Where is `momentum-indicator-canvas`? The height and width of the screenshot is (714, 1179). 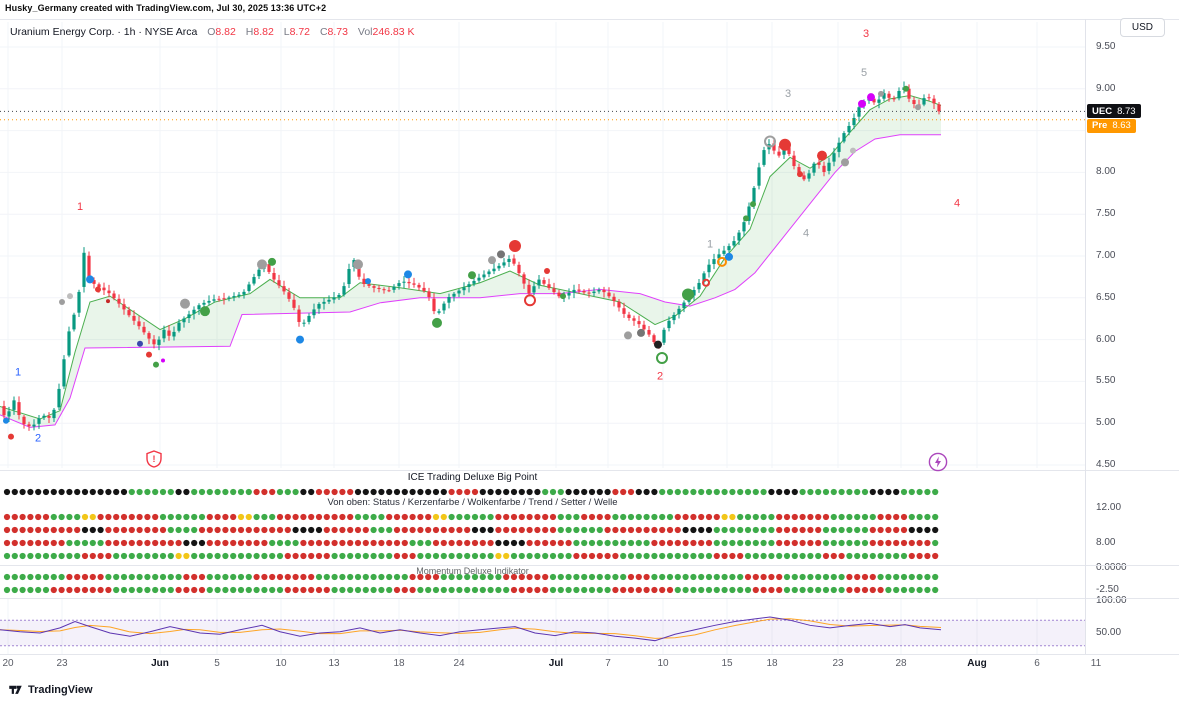
momentum-indicator-canvas is located at coordinates (542, 581).